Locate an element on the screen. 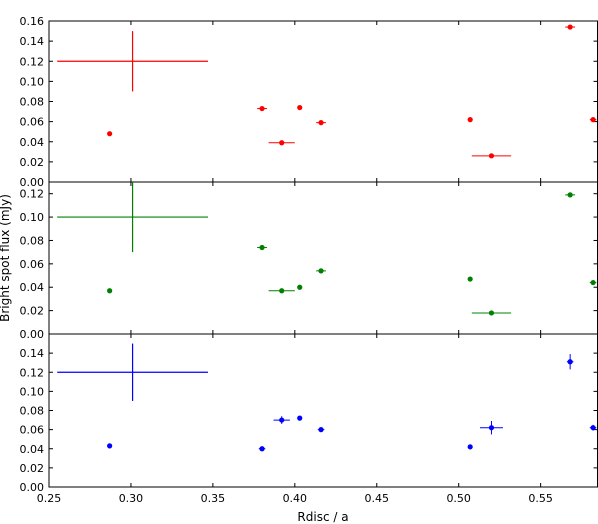  x-tick-label: 0.55 is located at coordinates (540, 498).